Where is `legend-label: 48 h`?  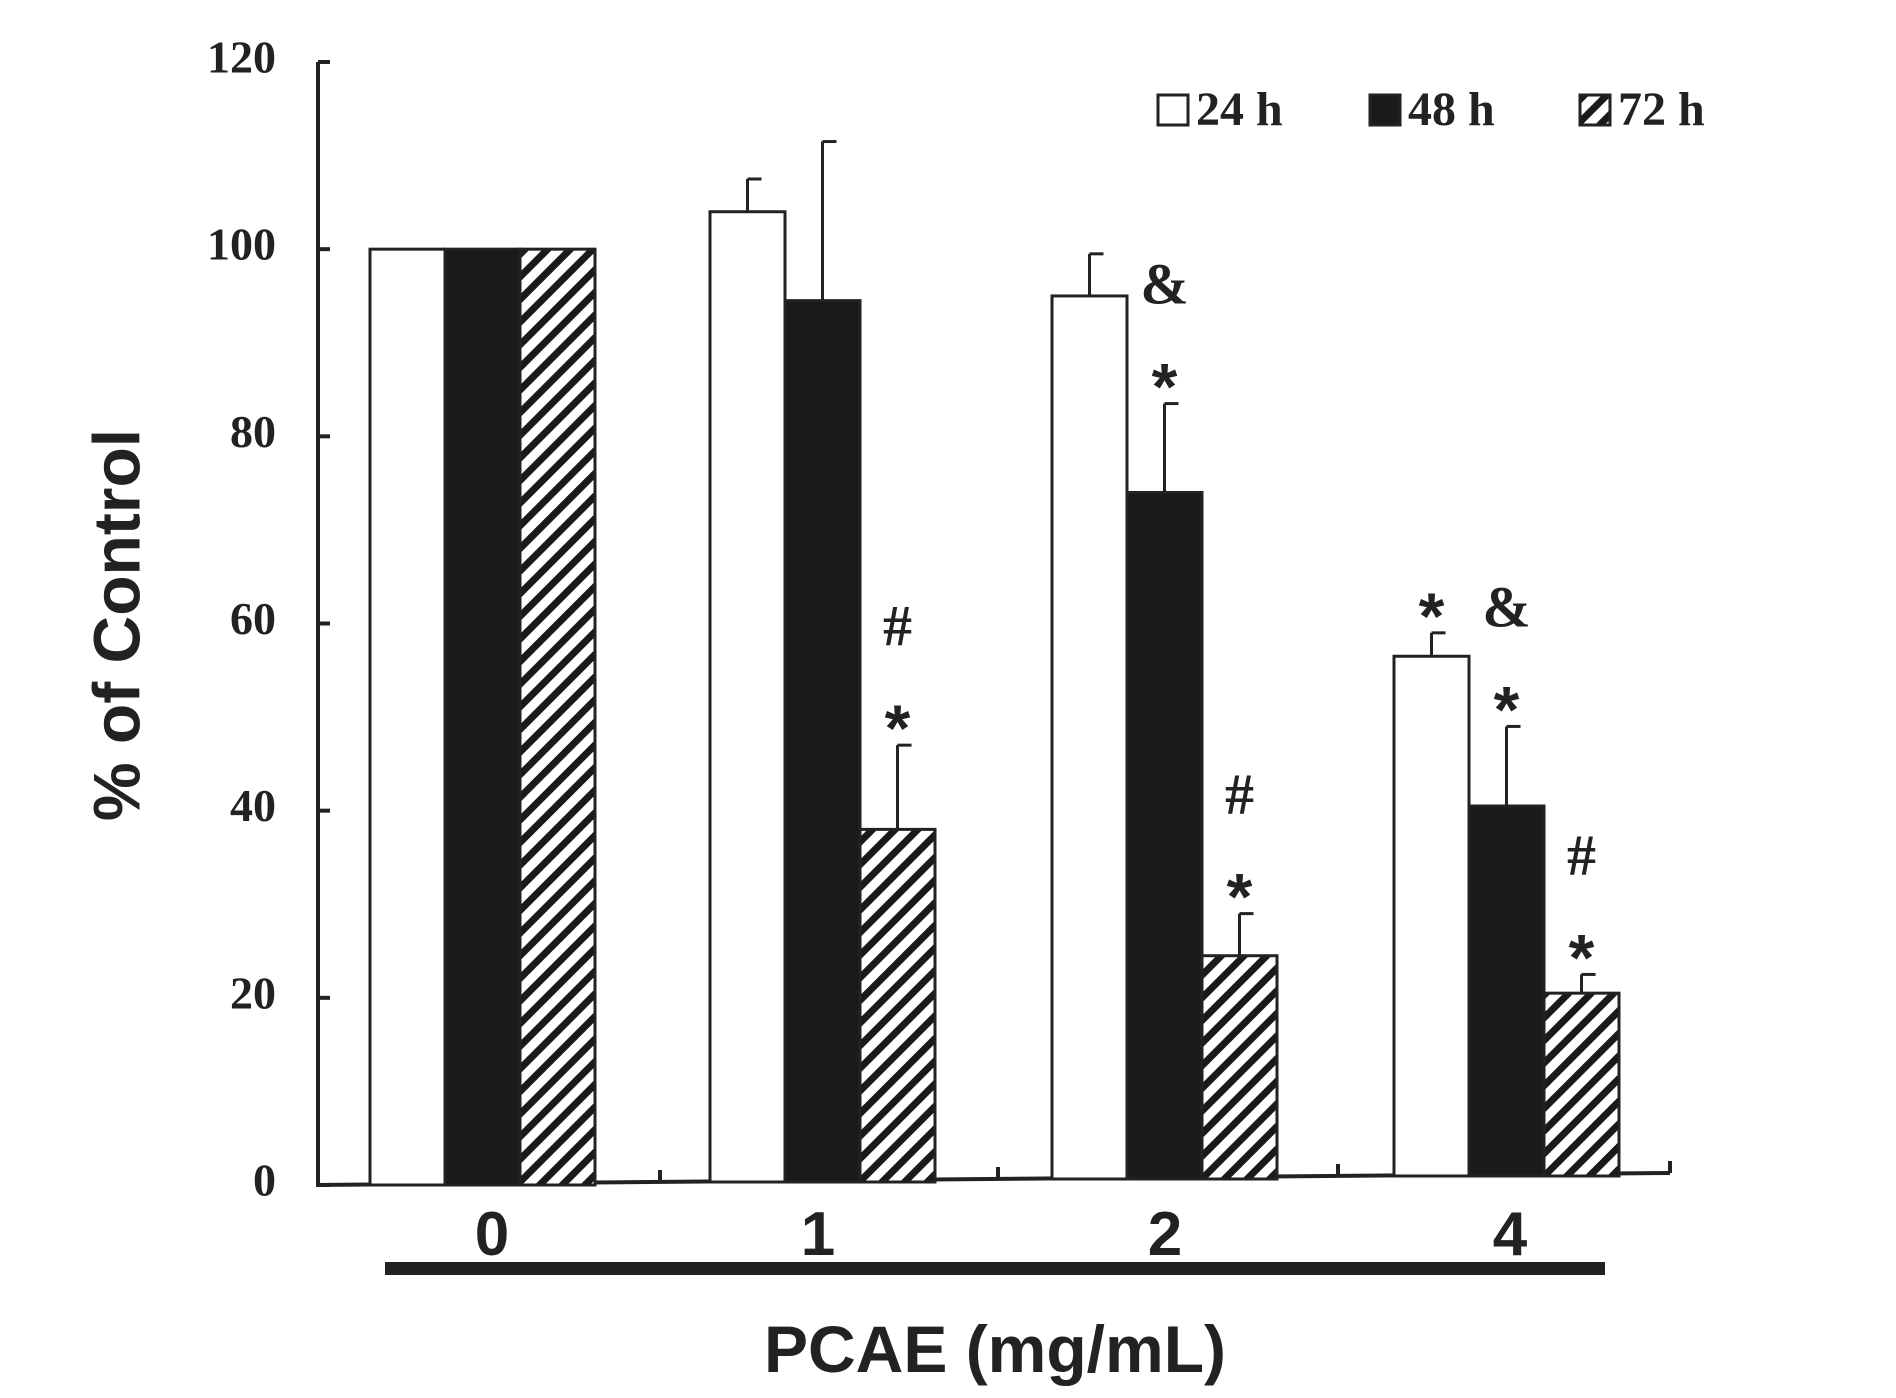 legend-label: 48 h is located at coordinates (1451, 109).